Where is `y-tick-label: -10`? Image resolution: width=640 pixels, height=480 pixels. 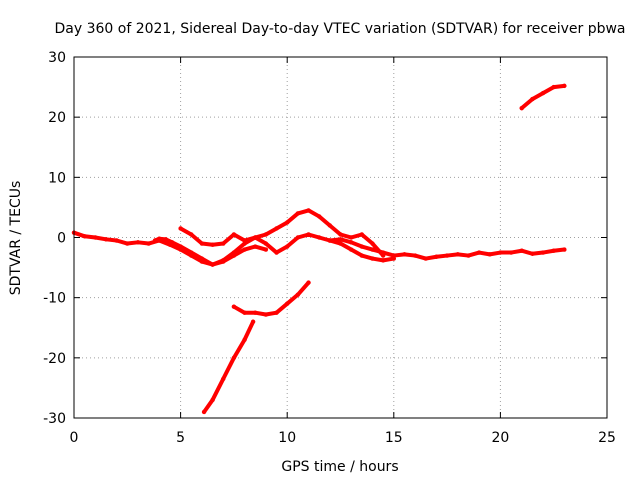
y-tick-label: -10 is located at coordinates (54, 299).